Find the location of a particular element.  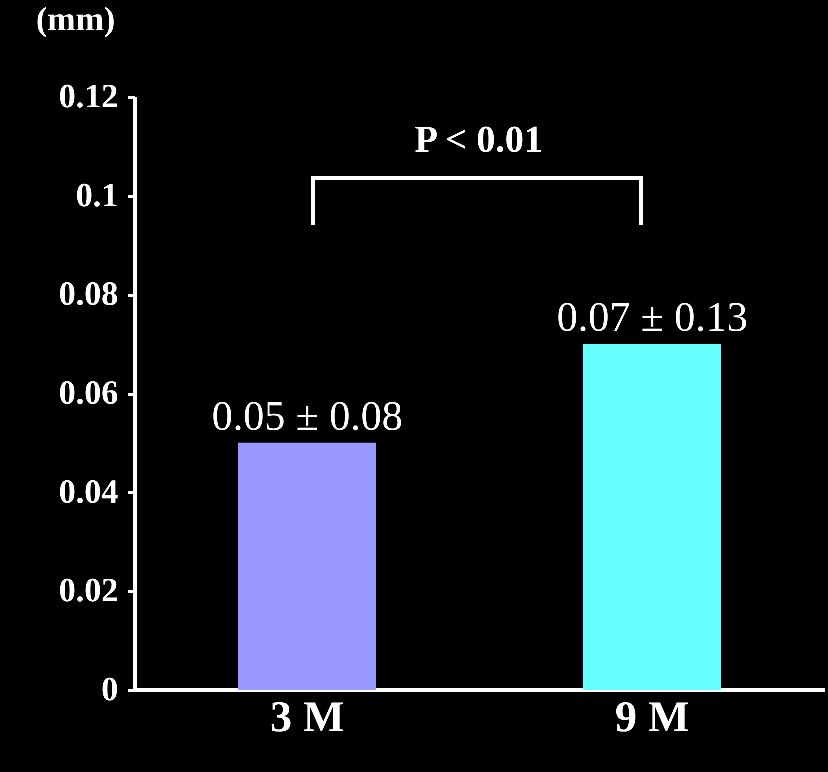

y-tick-label: 0.08 is located at coordinates (88, 295).